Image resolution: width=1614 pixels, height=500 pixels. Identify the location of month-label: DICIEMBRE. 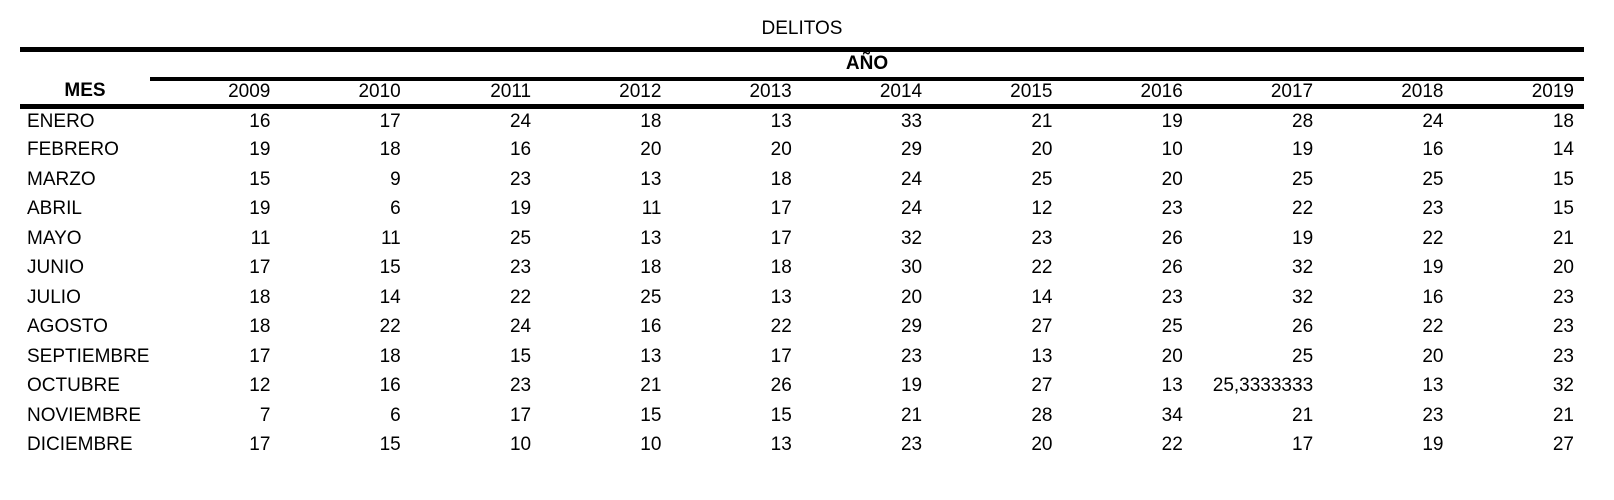
(80, 445).